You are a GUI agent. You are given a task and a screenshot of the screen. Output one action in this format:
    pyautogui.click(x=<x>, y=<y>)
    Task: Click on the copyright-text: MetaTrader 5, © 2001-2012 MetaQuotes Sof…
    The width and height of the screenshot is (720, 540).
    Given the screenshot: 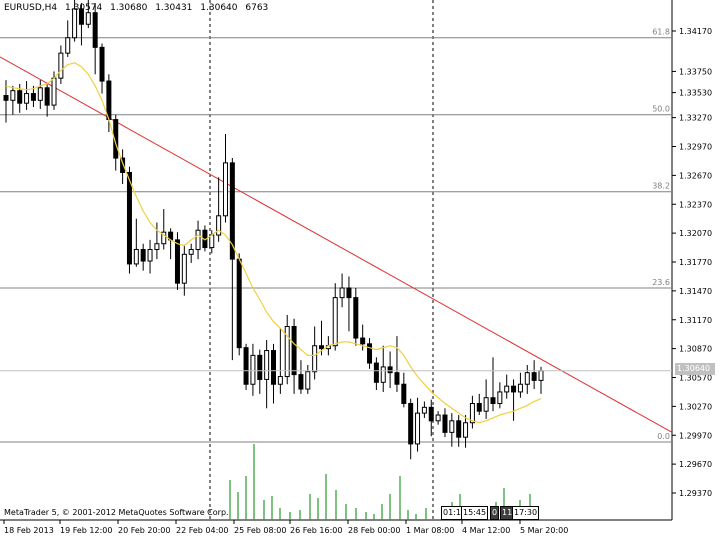 What is the action you would take?
    pyautogui.click(x=116, y=512)
    